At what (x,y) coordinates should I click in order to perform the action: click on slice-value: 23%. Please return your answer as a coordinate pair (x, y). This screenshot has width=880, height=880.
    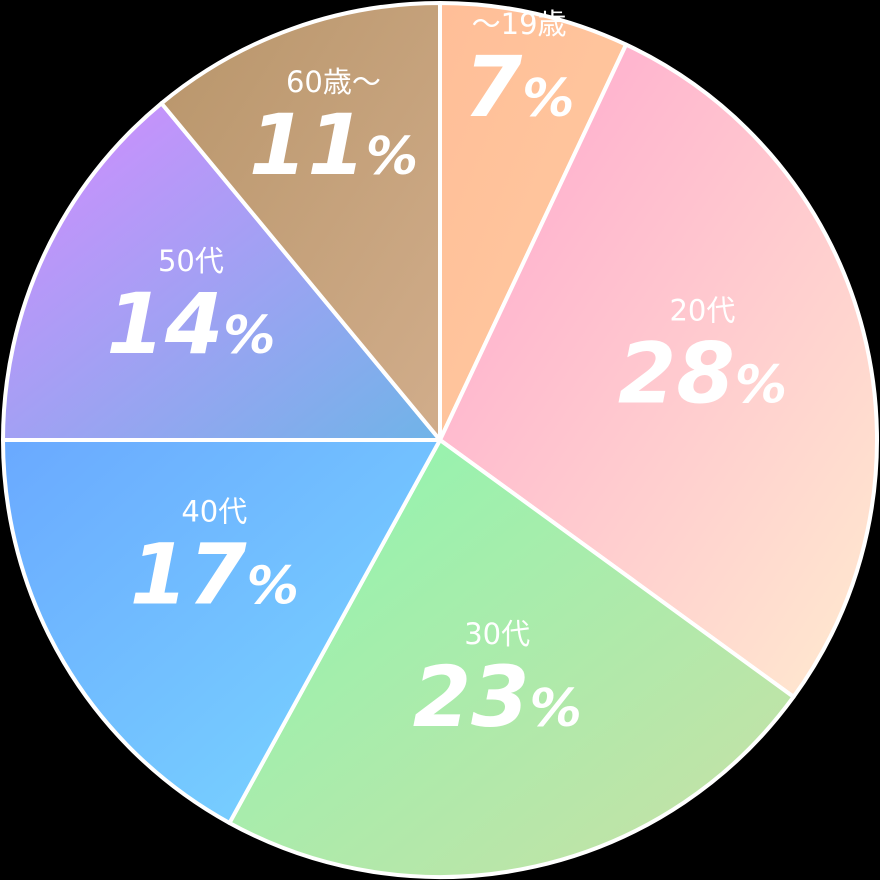
    Looking at the image, I should click on (497, 697).